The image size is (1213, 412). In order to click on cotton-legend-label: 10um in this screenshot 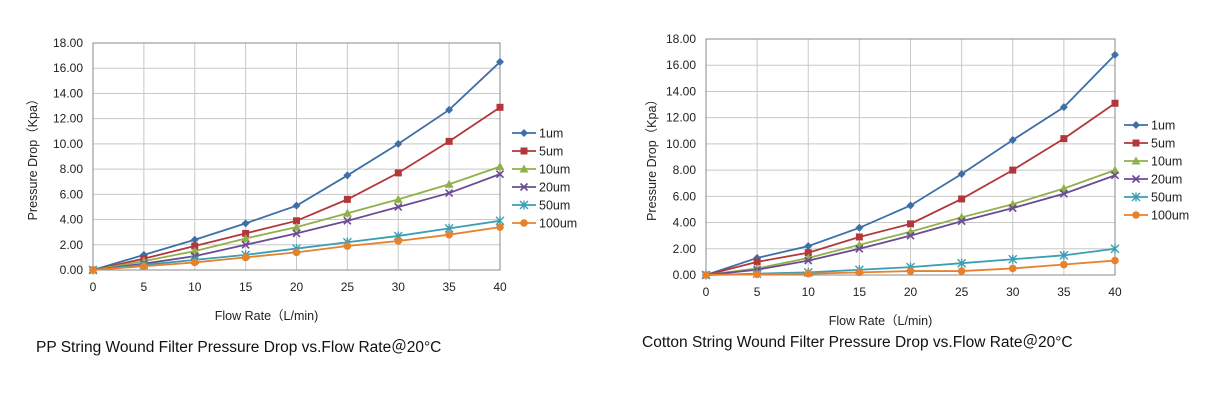, I will do `click(1166, 162)`.